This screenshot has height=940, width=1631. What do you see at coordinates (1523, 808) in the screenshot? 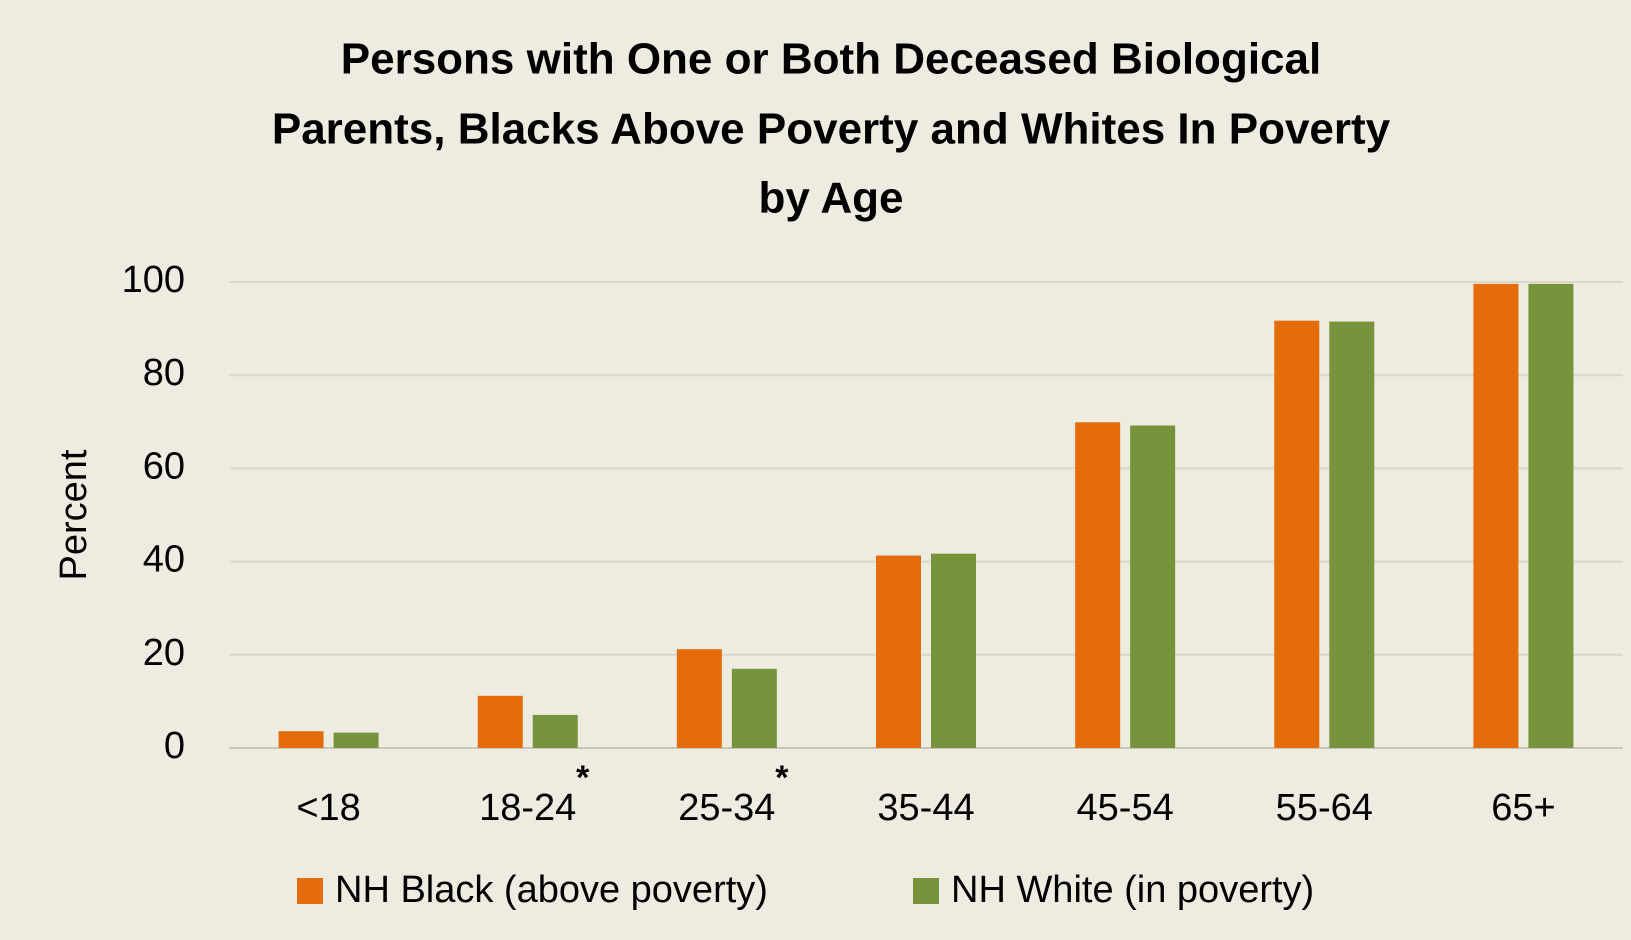
I see `x-tick-label: 65+` at bounding box center [1523, 808].